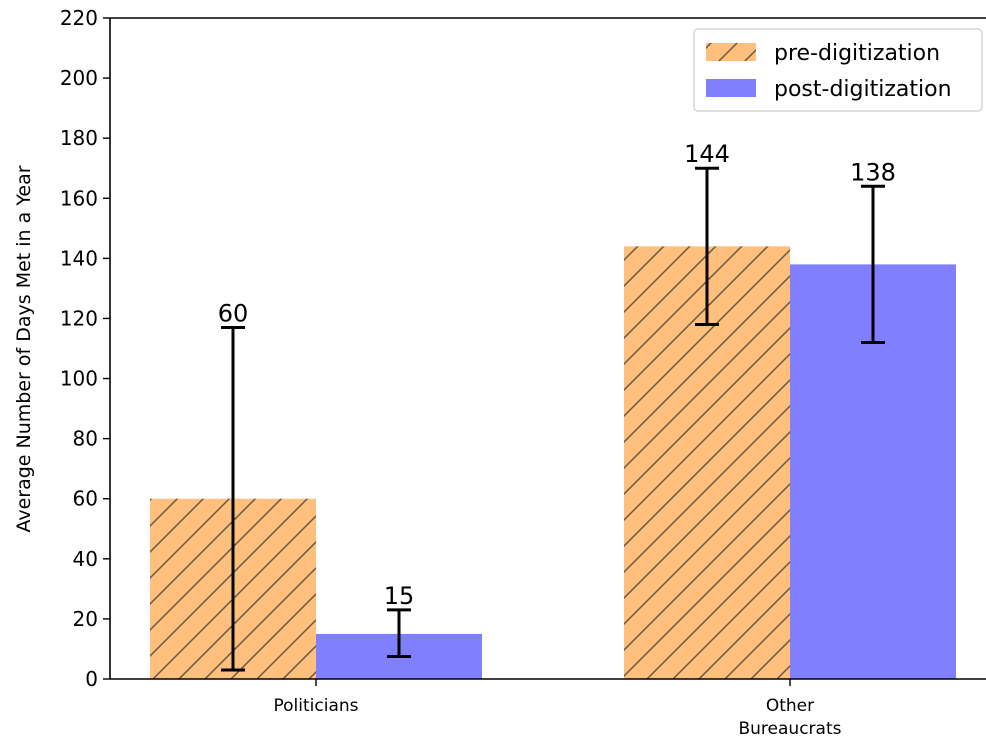  I want to click on x-tick-label: Politicians, so click(316, 706).